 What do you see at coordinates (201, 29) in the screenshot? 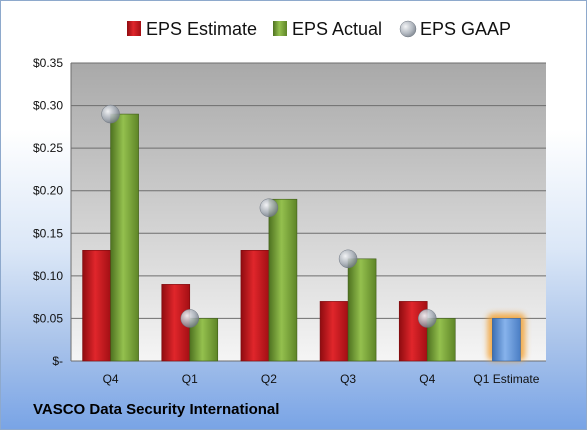
I see `legend-label: EPS Estimate` at bounding box center [201, 29].